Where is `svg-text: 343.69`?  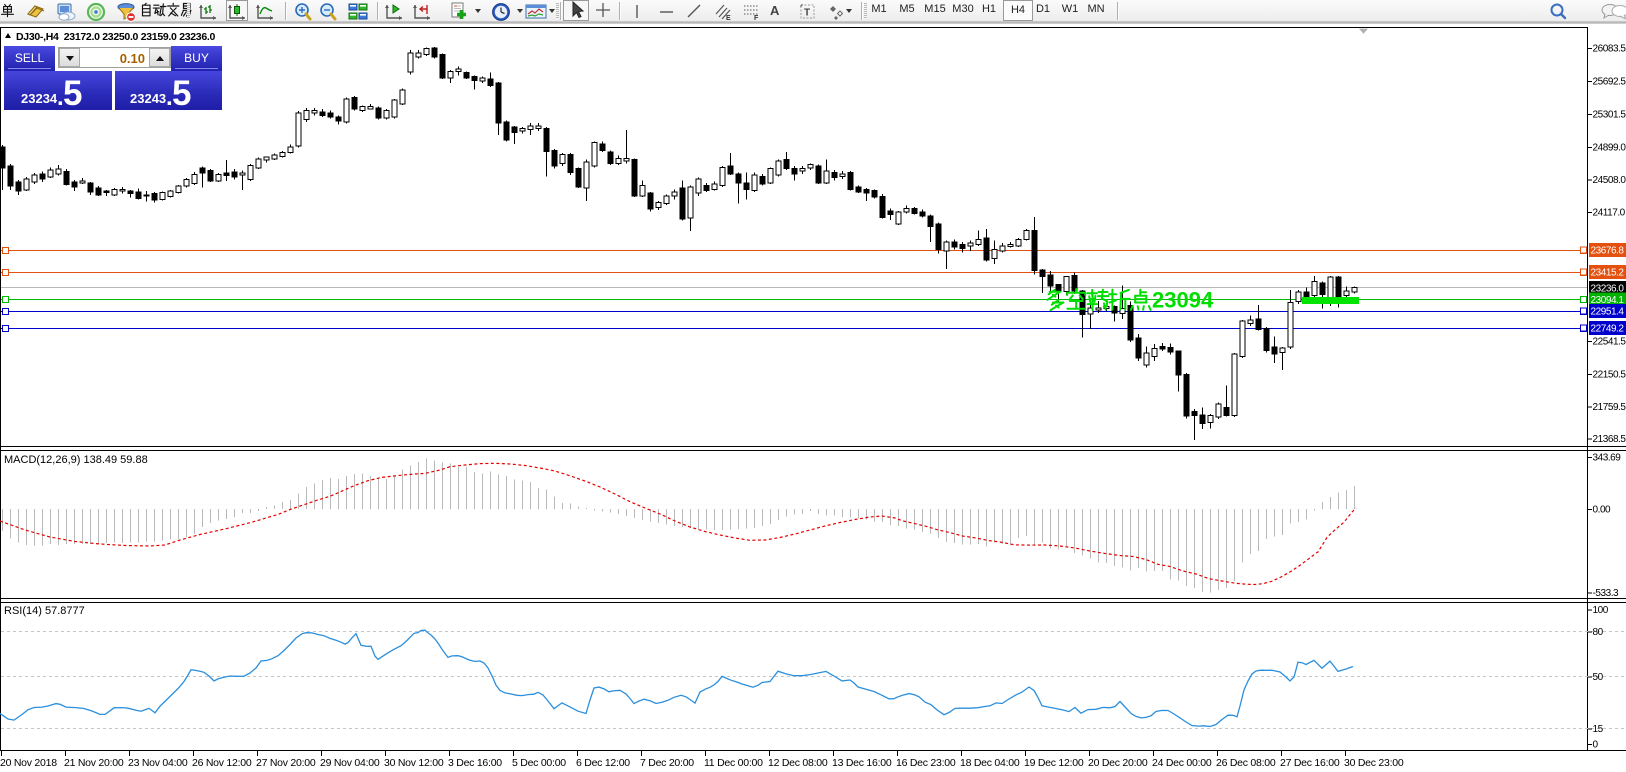
svg-text: 343.69 is located at coordinates (1607, 458).